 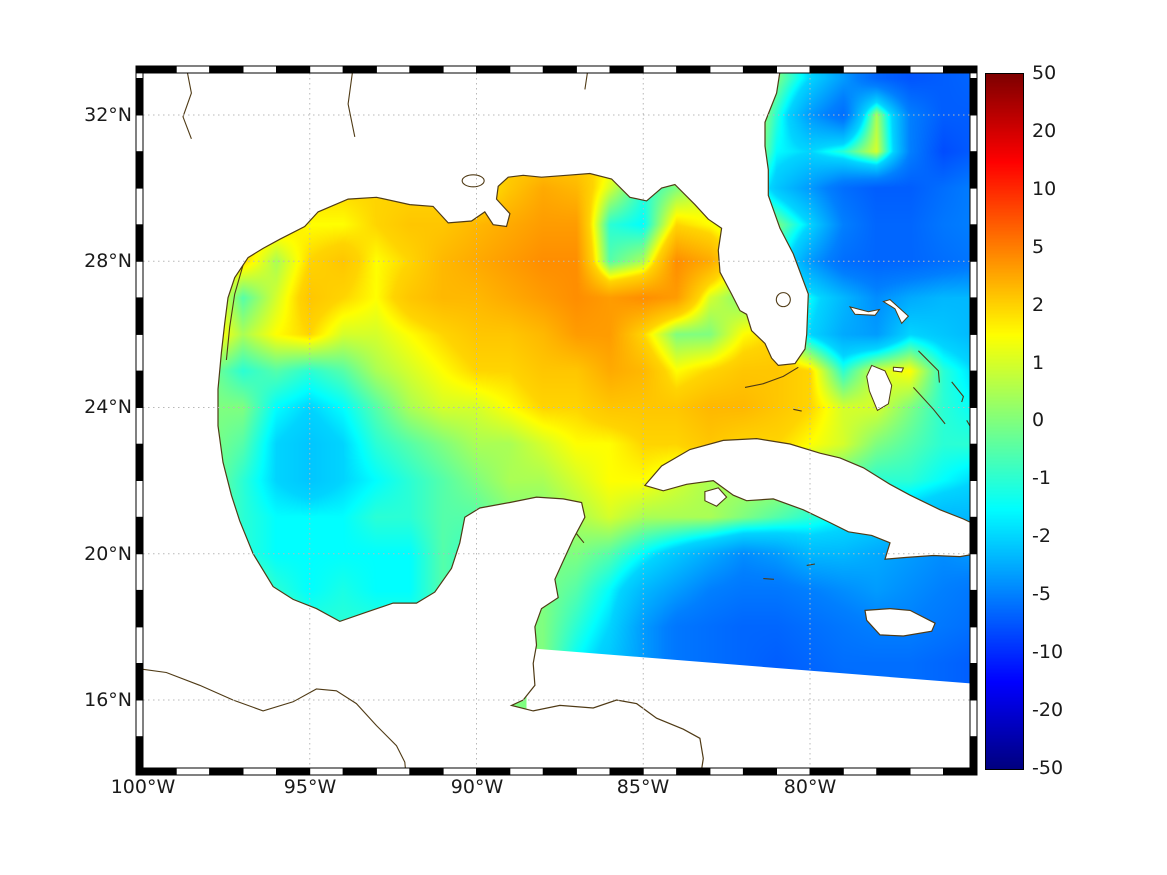 I want to click on colorbar-tick-label: -20, so click(x=1048, y=710).